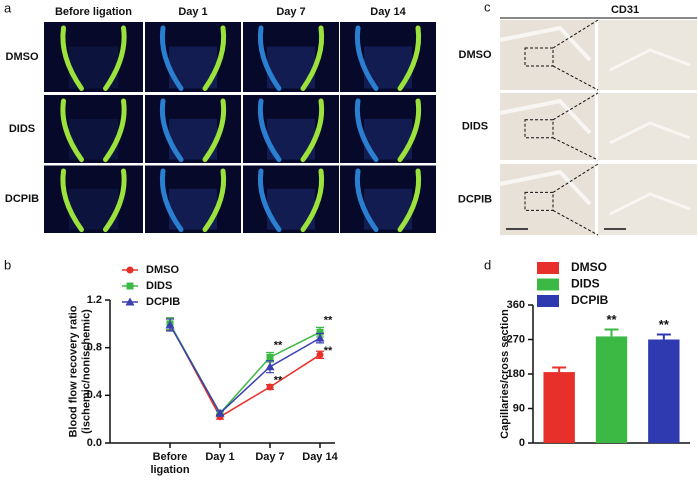 The width and height of the screenshot is (698, 482). I want to click on y-axis-label: (ischemic/nonischemic), so click(86, 371).